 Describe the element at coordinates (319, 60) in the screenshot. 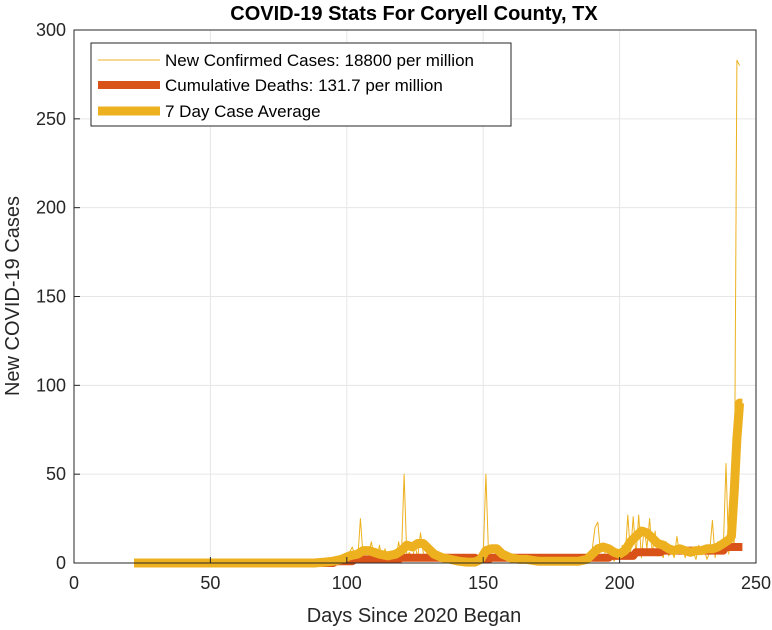

I see `legend-label-new-cases: New Confirmed Cases: 18800 per million` at that location.